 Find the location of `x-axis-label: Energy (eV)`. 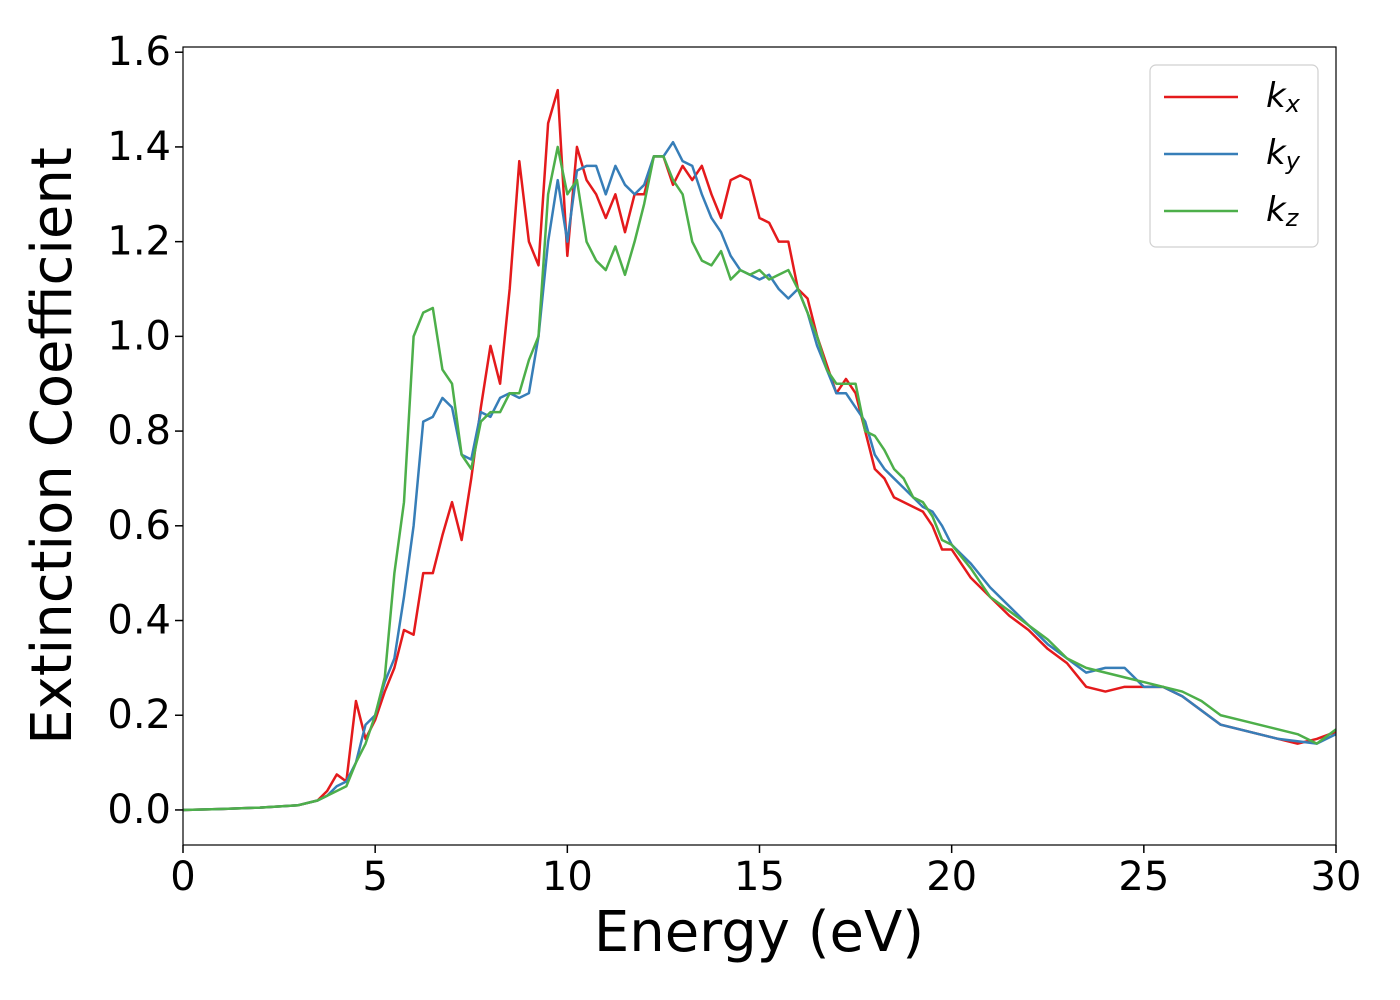

x-axis-label: Energy (eV) is located at coordinates (759, 932).